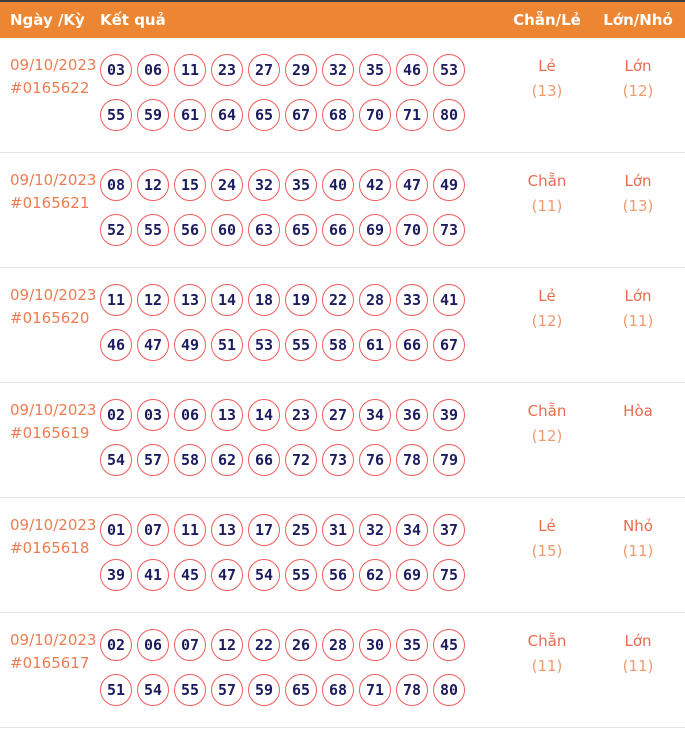  Describe the element at coordinates (190, 530) in the screenshot. I see `result-number-ball: 11` at that location.